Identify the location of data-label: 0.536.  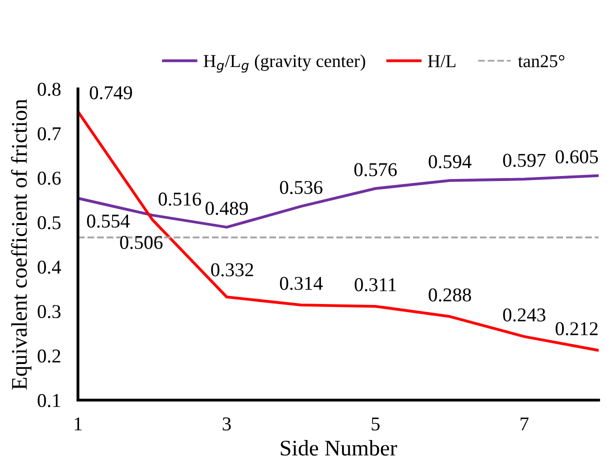
(301, 187).